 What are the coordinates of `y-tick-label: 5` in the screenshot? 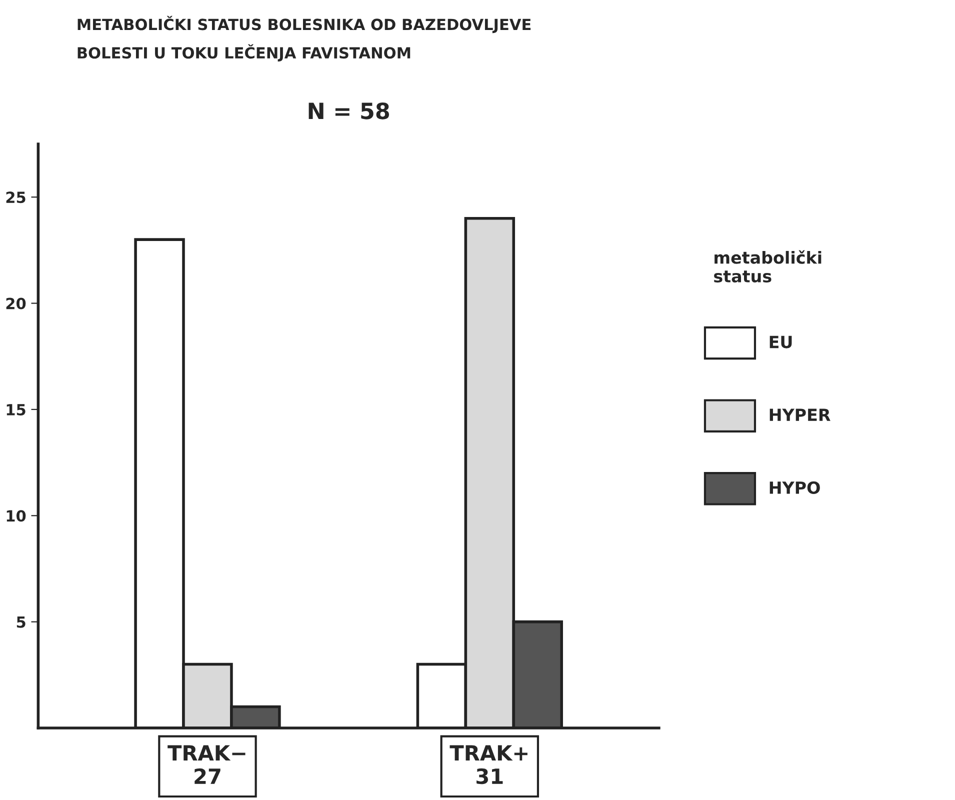 It's located at (21, 622).